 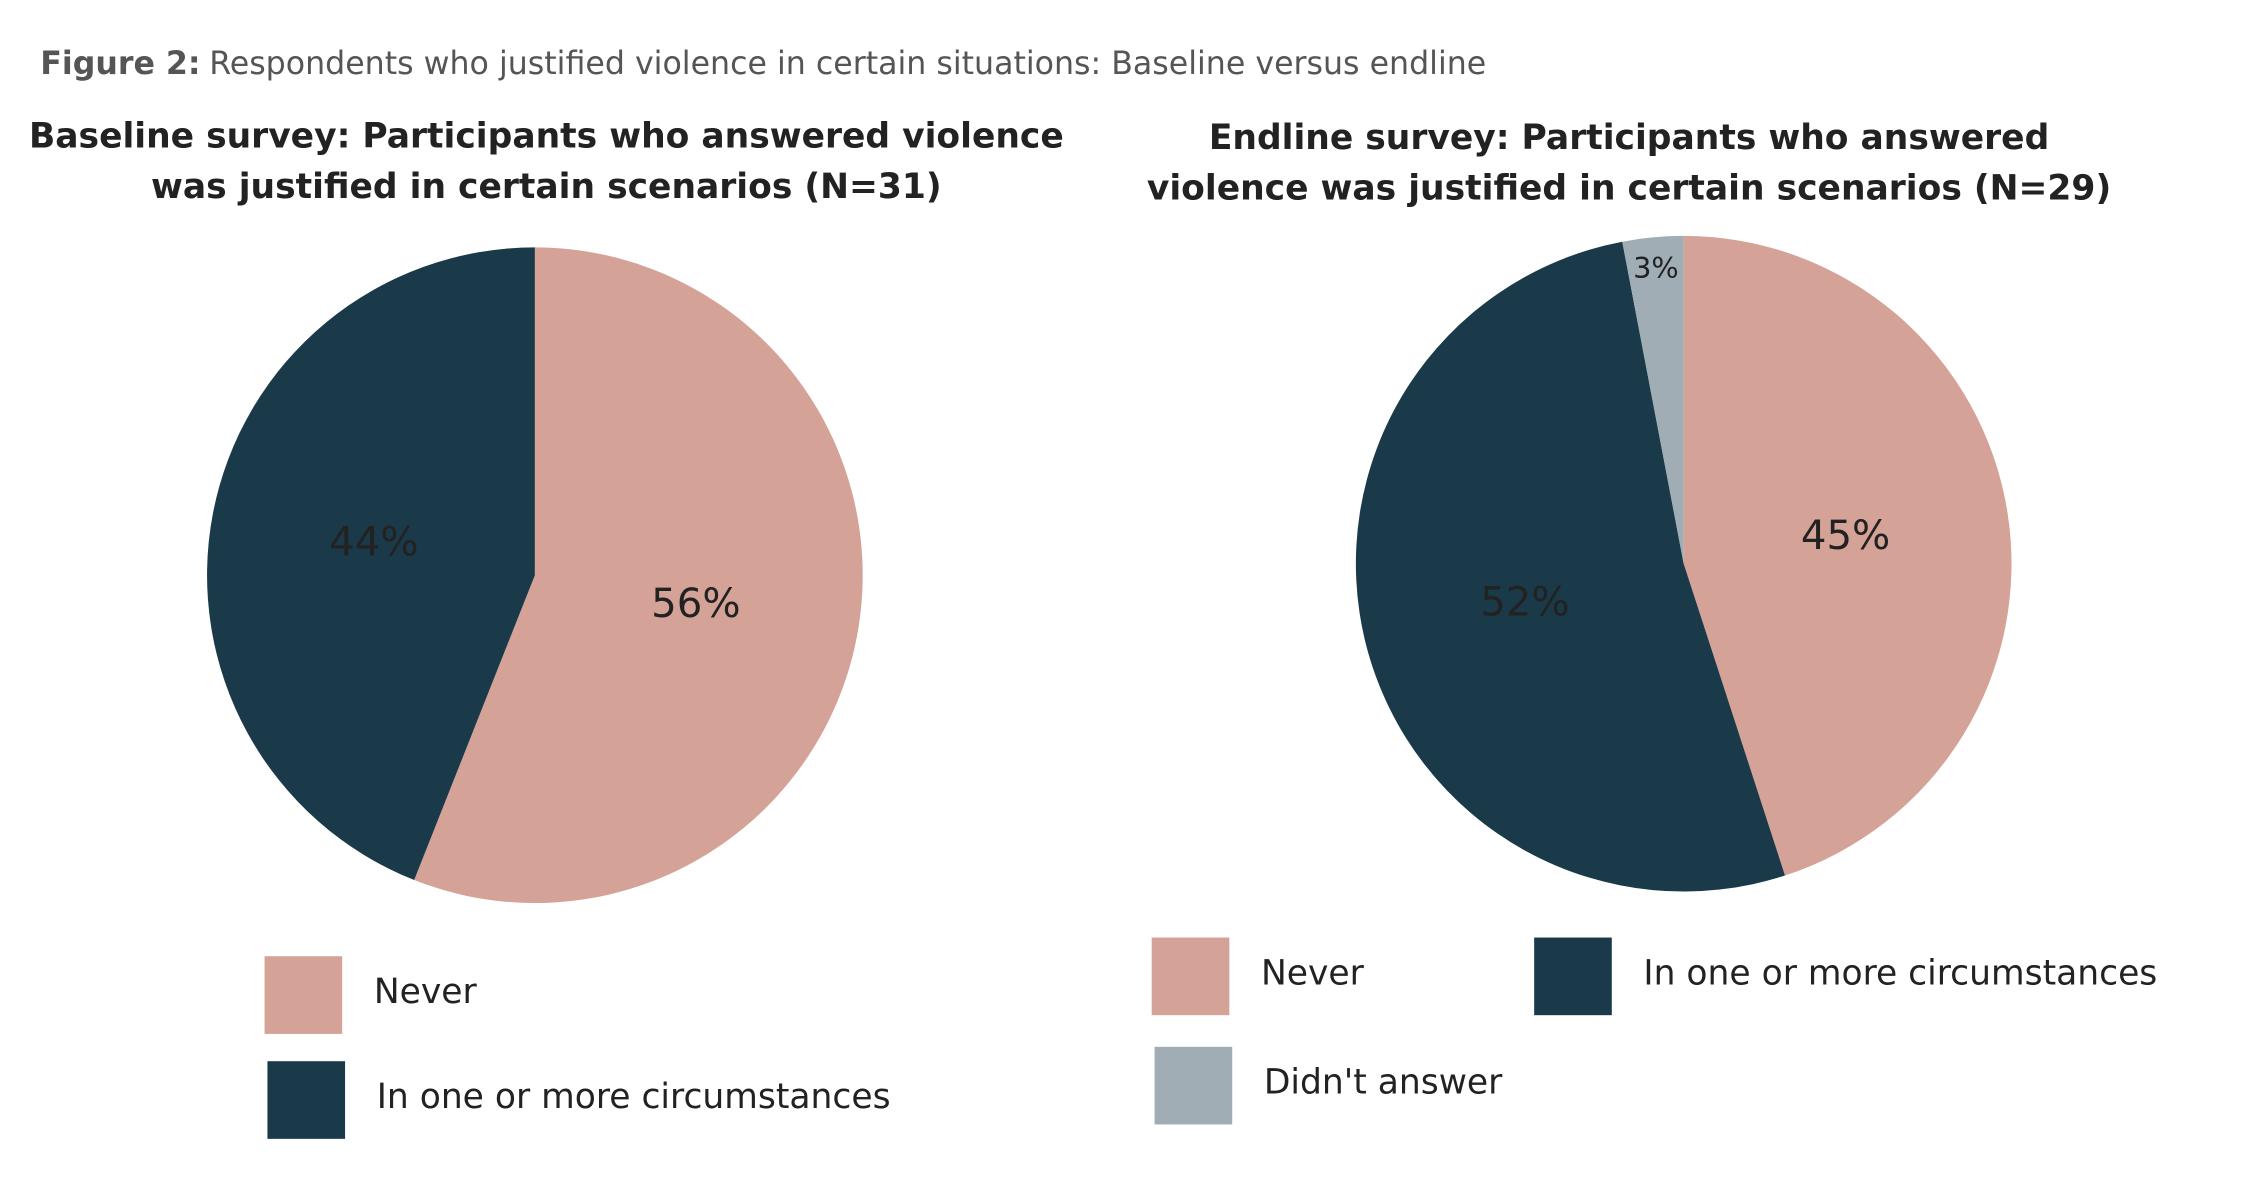 I want to click on figure-label: Figure 2:, so click(x=120, y=64).